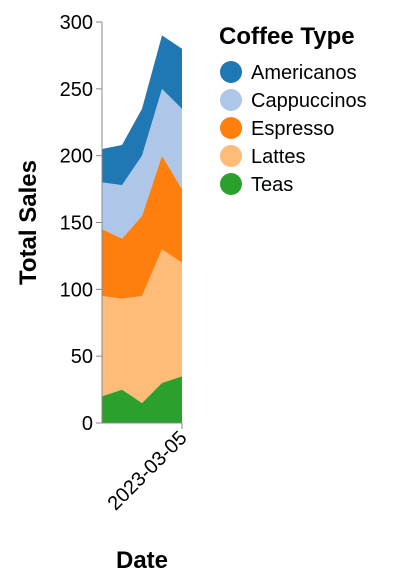 The height and width of the screenshot is (586, 400). I want to click on legend-swatch-espresso, so click(231, 128).